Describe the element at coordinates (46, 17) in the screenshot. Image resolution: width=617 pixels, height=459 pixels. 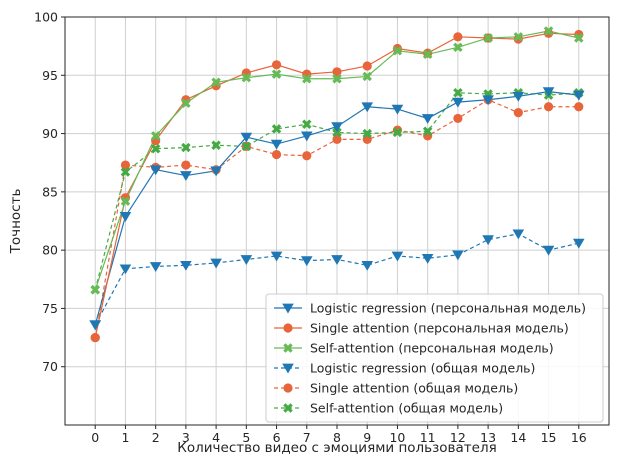
I see `y-tick-label: 100` at that location.